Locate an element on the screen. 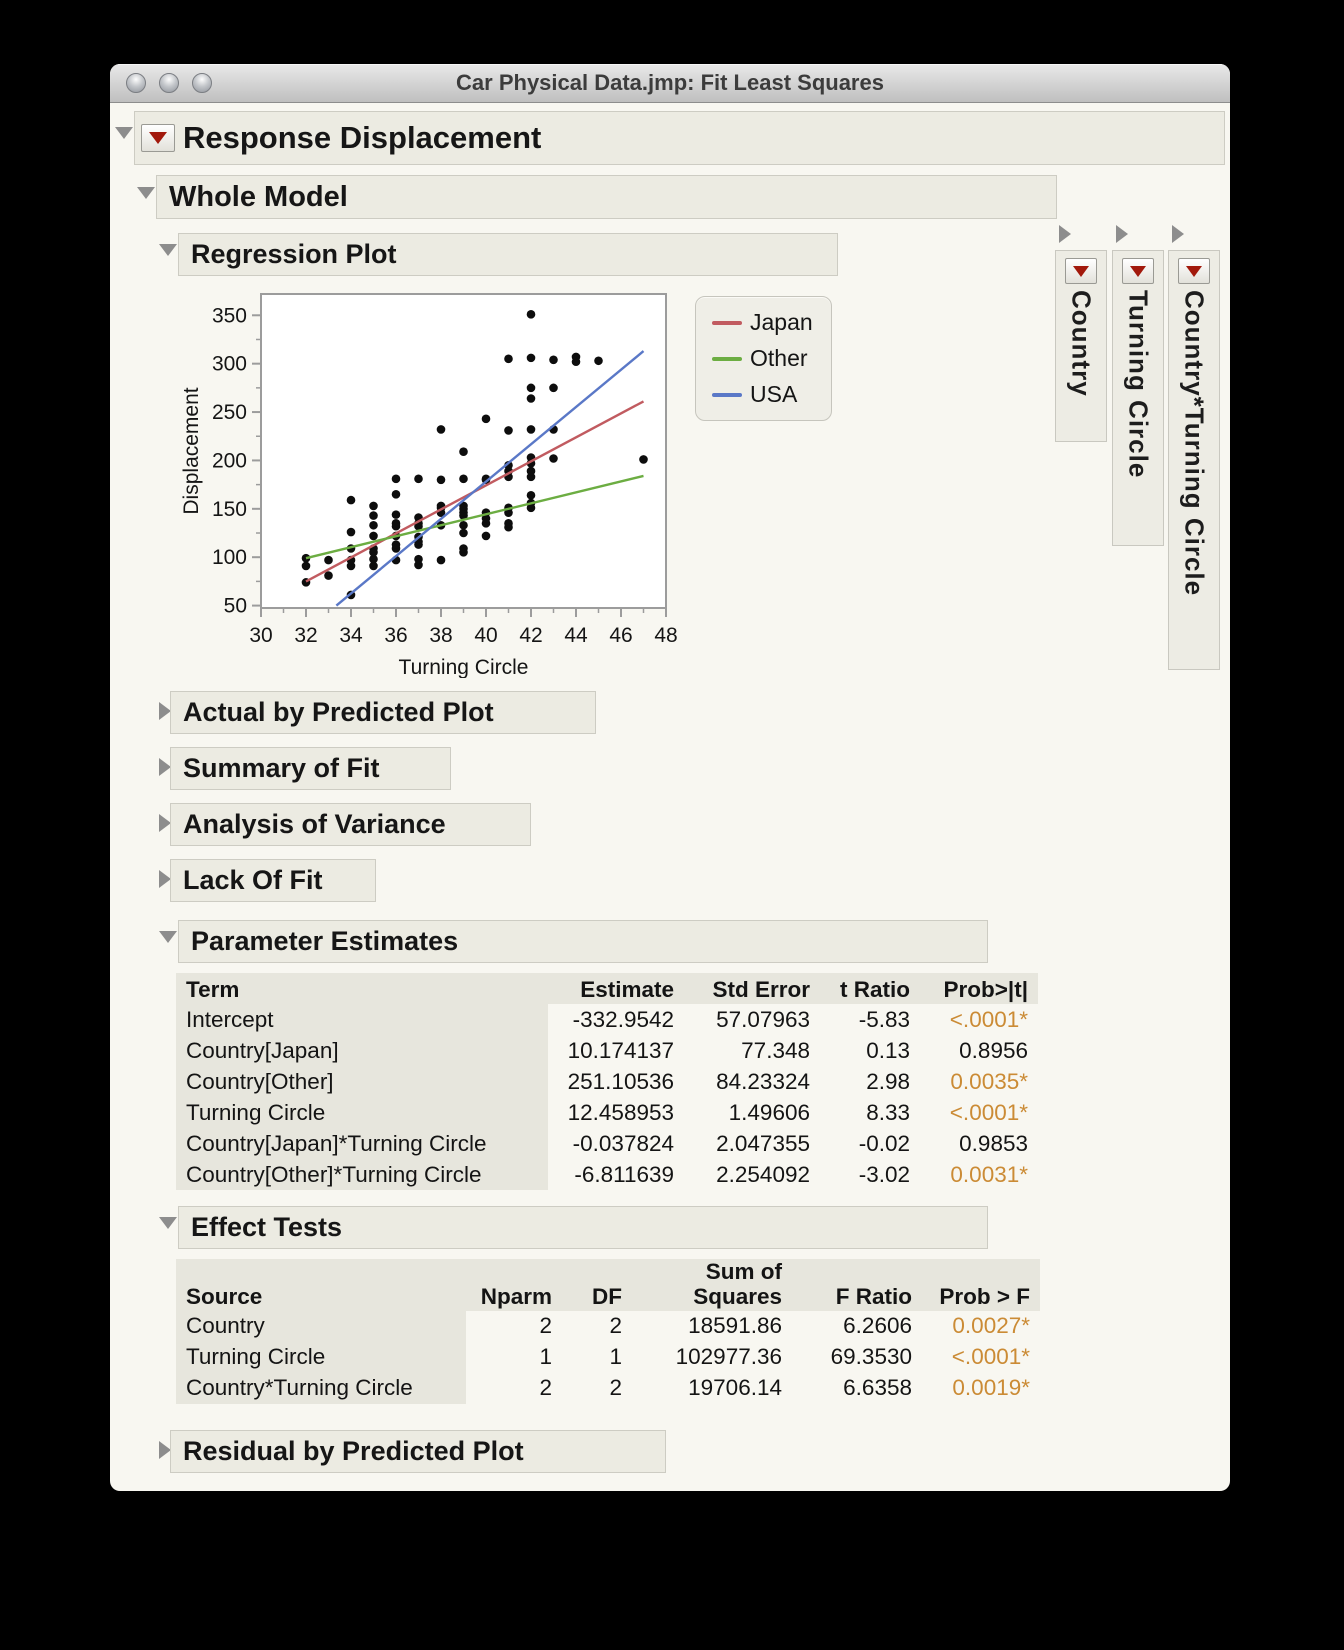  svg-text: 150 is located at coordinates (229, 509).